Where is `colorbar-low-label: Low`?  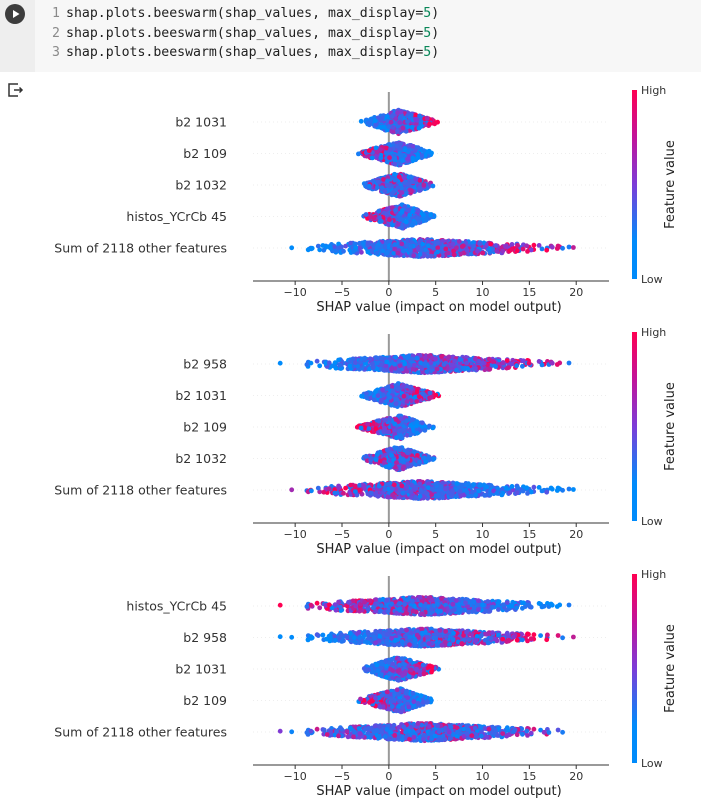
colorbar-low-label: Low is located at coordinates (652, 279).